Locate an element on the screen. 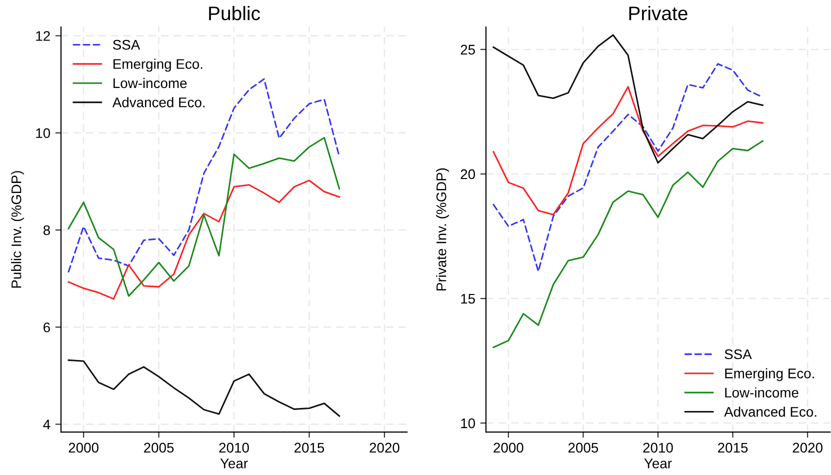  y-tick-label: 12 is located at coordinates (43, 36).